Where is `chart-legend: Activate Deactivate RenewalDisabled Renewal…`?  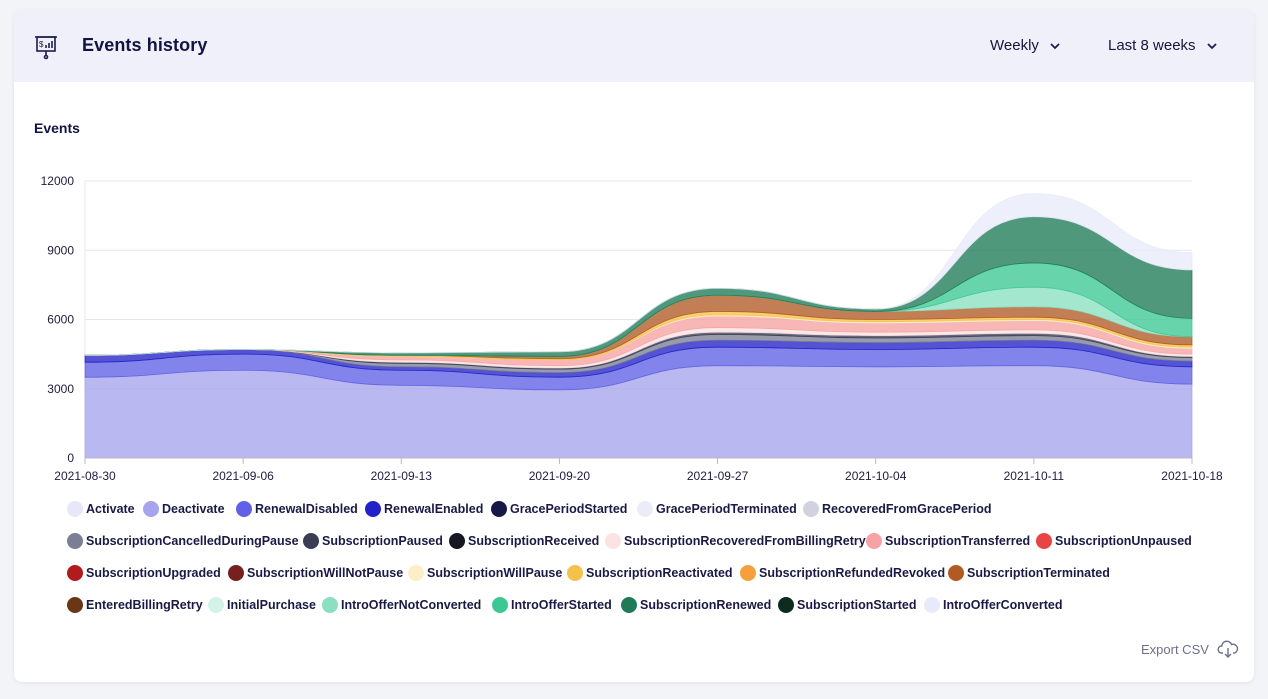
chart-legend: Activate Deactivate RenewalDisabled Renewal… is located at coordinates (629, 557).